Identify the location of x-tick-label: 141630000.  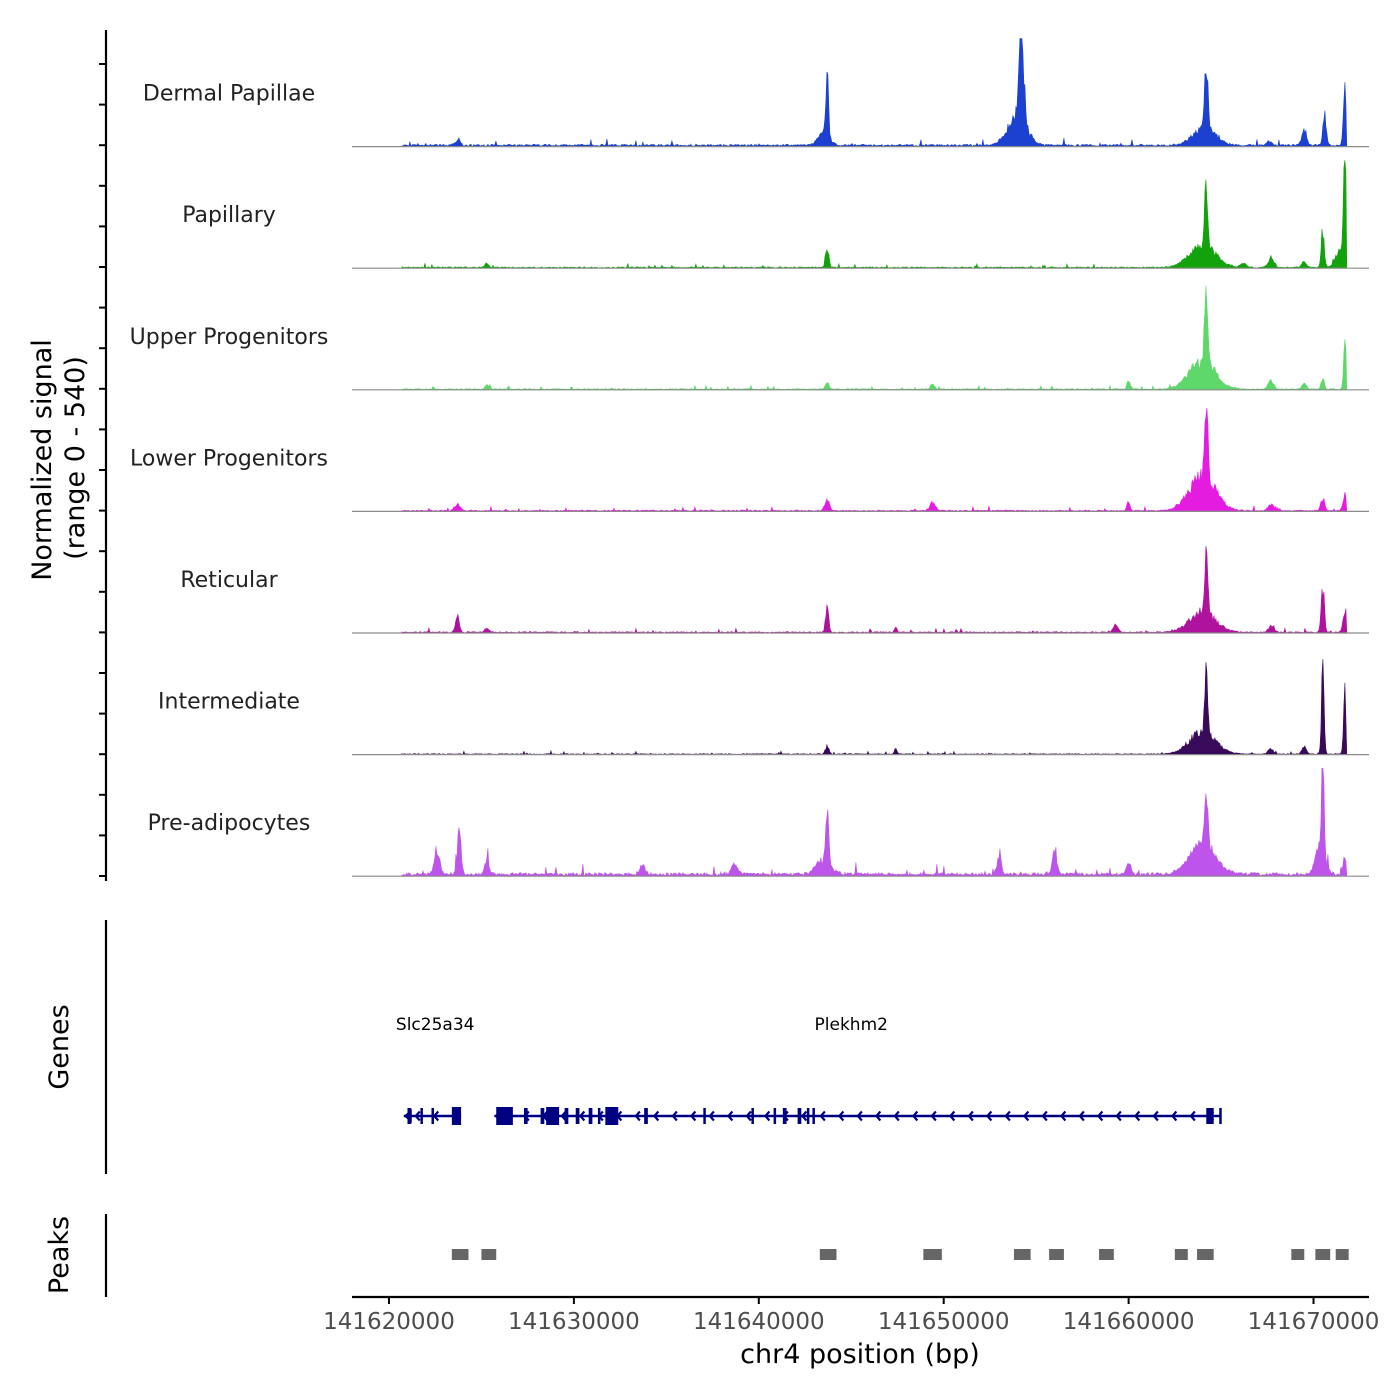
(574, 1322).